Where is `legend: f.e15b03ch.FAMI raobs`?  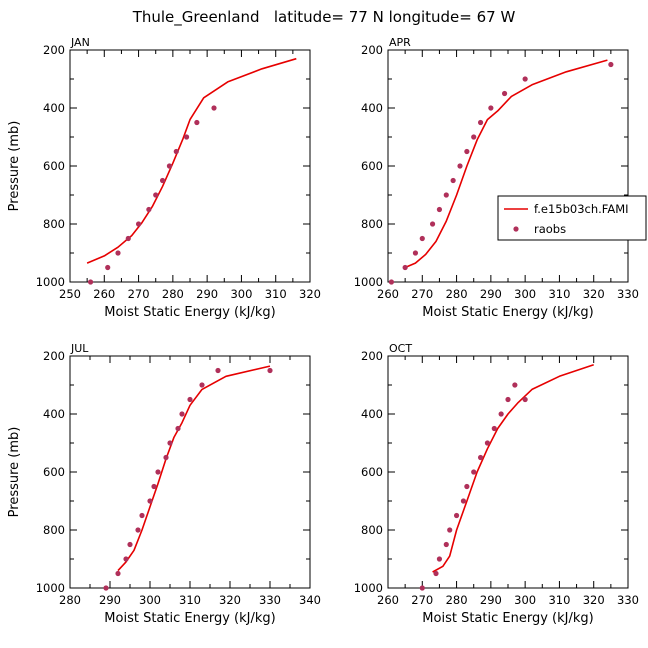 legend: f.e15b03ch.FAMI raobs is located at coordinates (572, 218).